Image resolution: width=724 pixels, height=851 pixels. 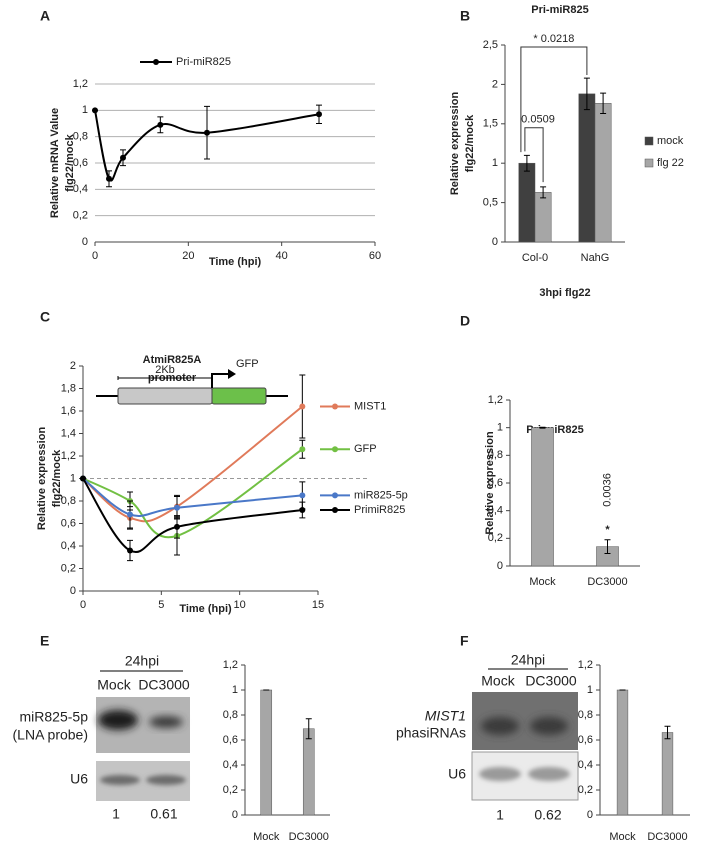 I want to click on y-axis-label: flg22/mock, so click(x=470, y=143).